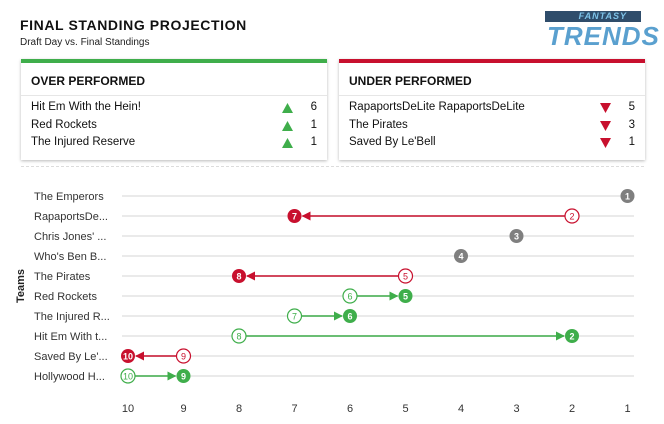 This screenshot has height=424, width=664. I want to click on y-axis-label: Teams, so click(21, 286).